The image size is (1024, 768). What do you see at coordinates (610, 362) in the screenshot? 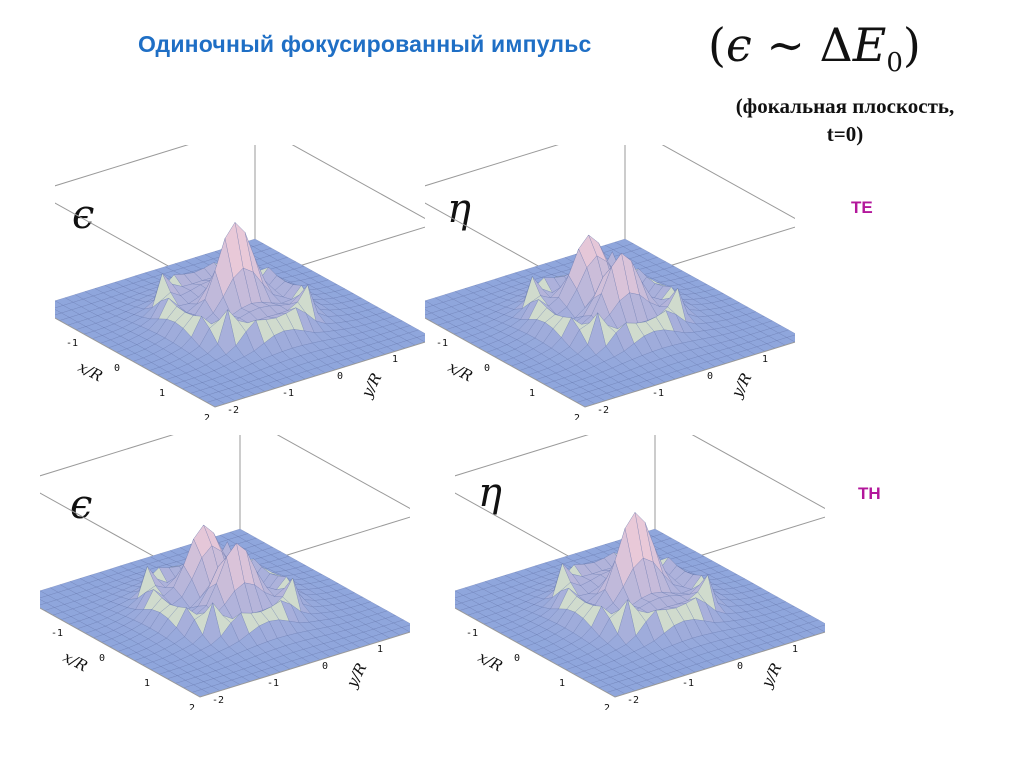
I see `plot-te-eta-front-edges` at bounding box center [610, 362].